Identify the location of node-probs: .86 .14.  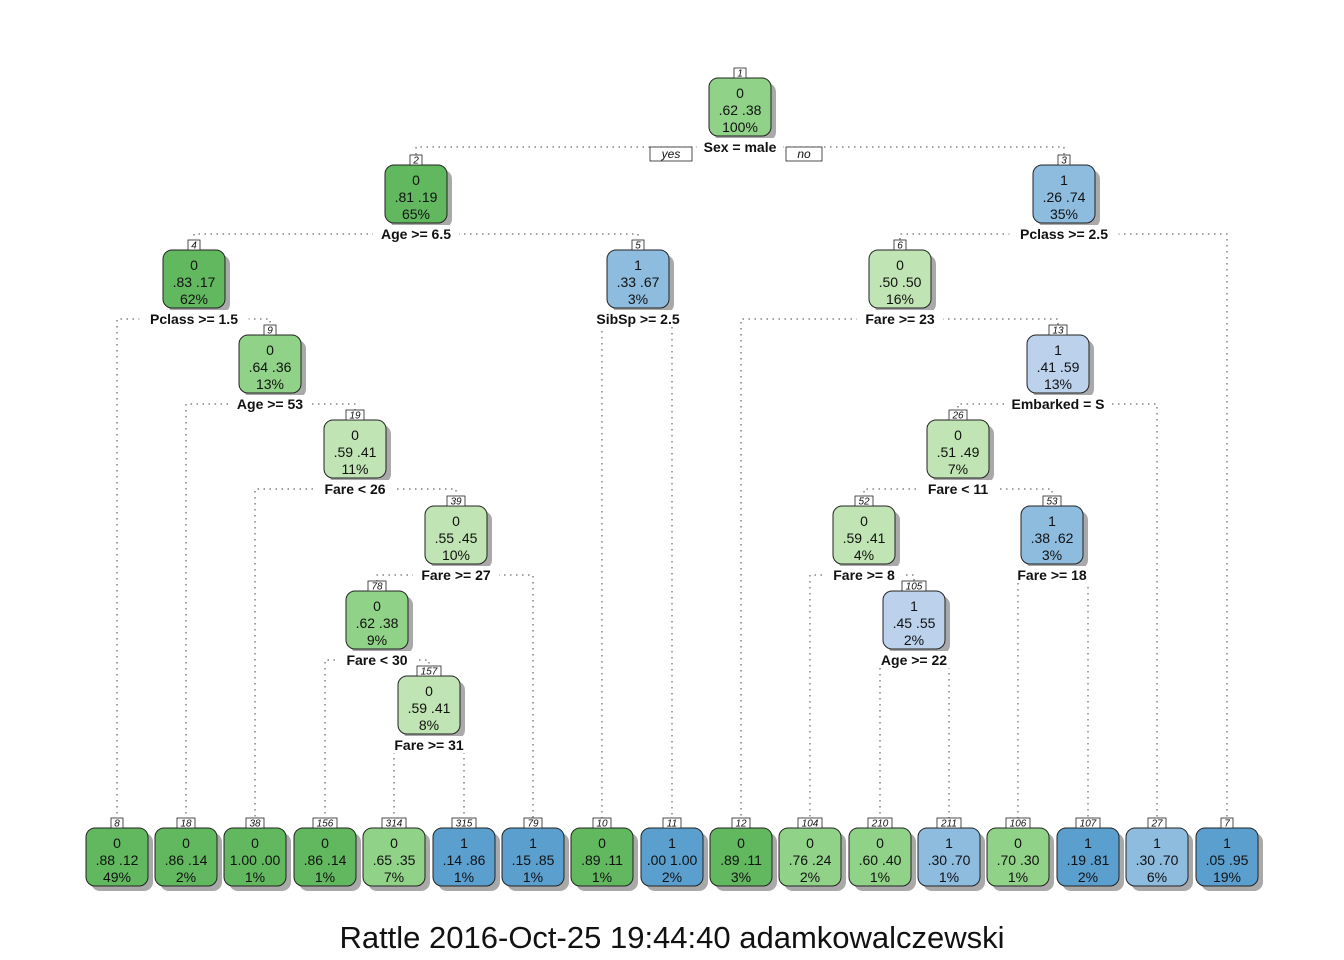
(325, 860).